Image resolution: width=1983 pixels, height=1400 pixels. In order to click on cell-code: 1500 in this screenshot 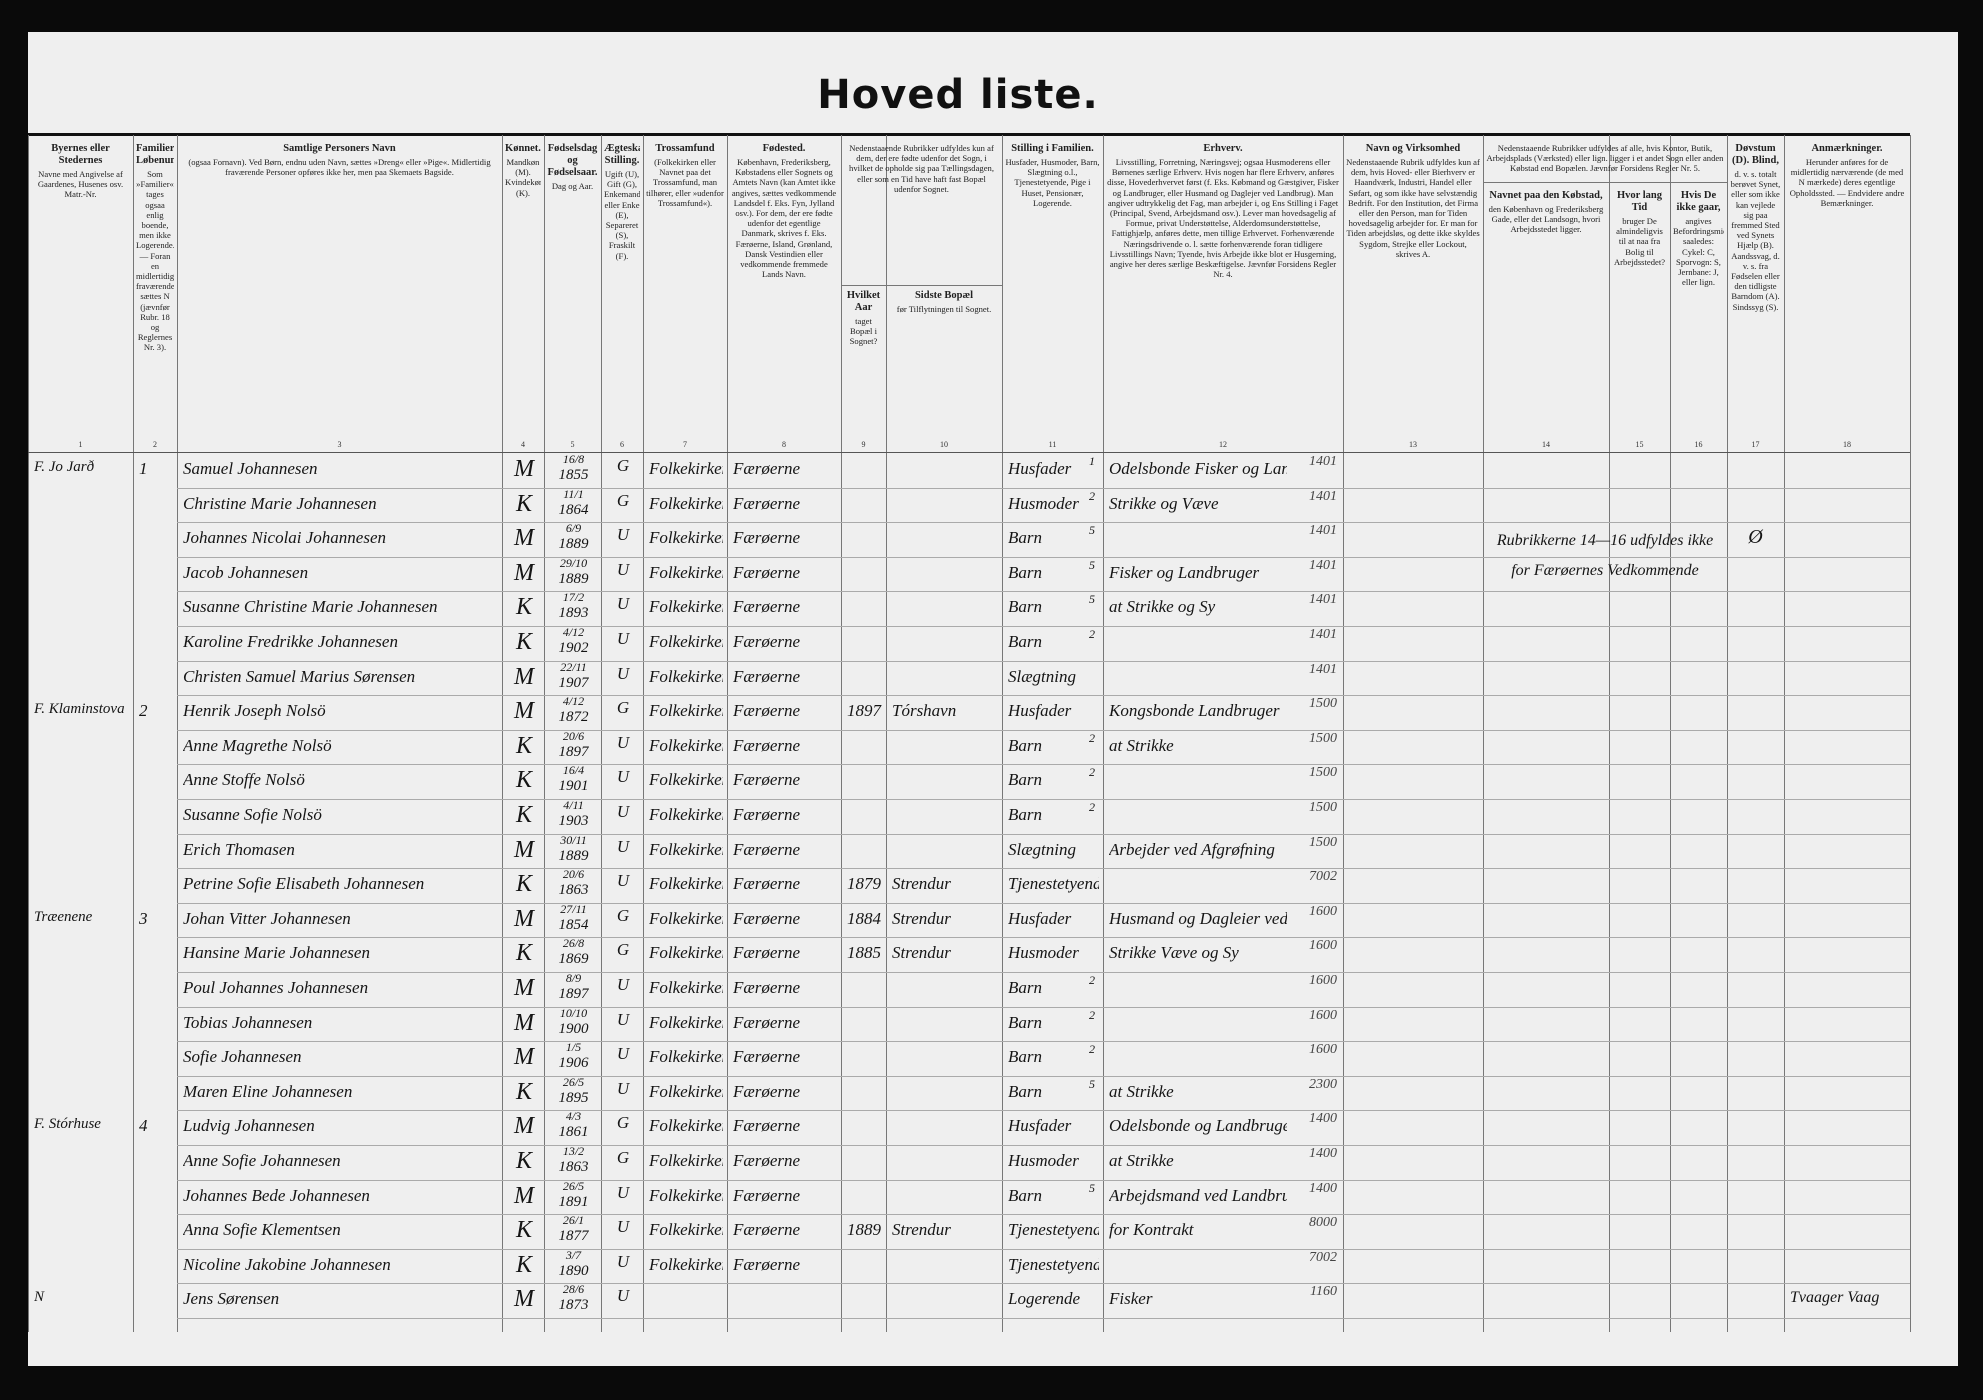, I will do `click(1323, 738)`.